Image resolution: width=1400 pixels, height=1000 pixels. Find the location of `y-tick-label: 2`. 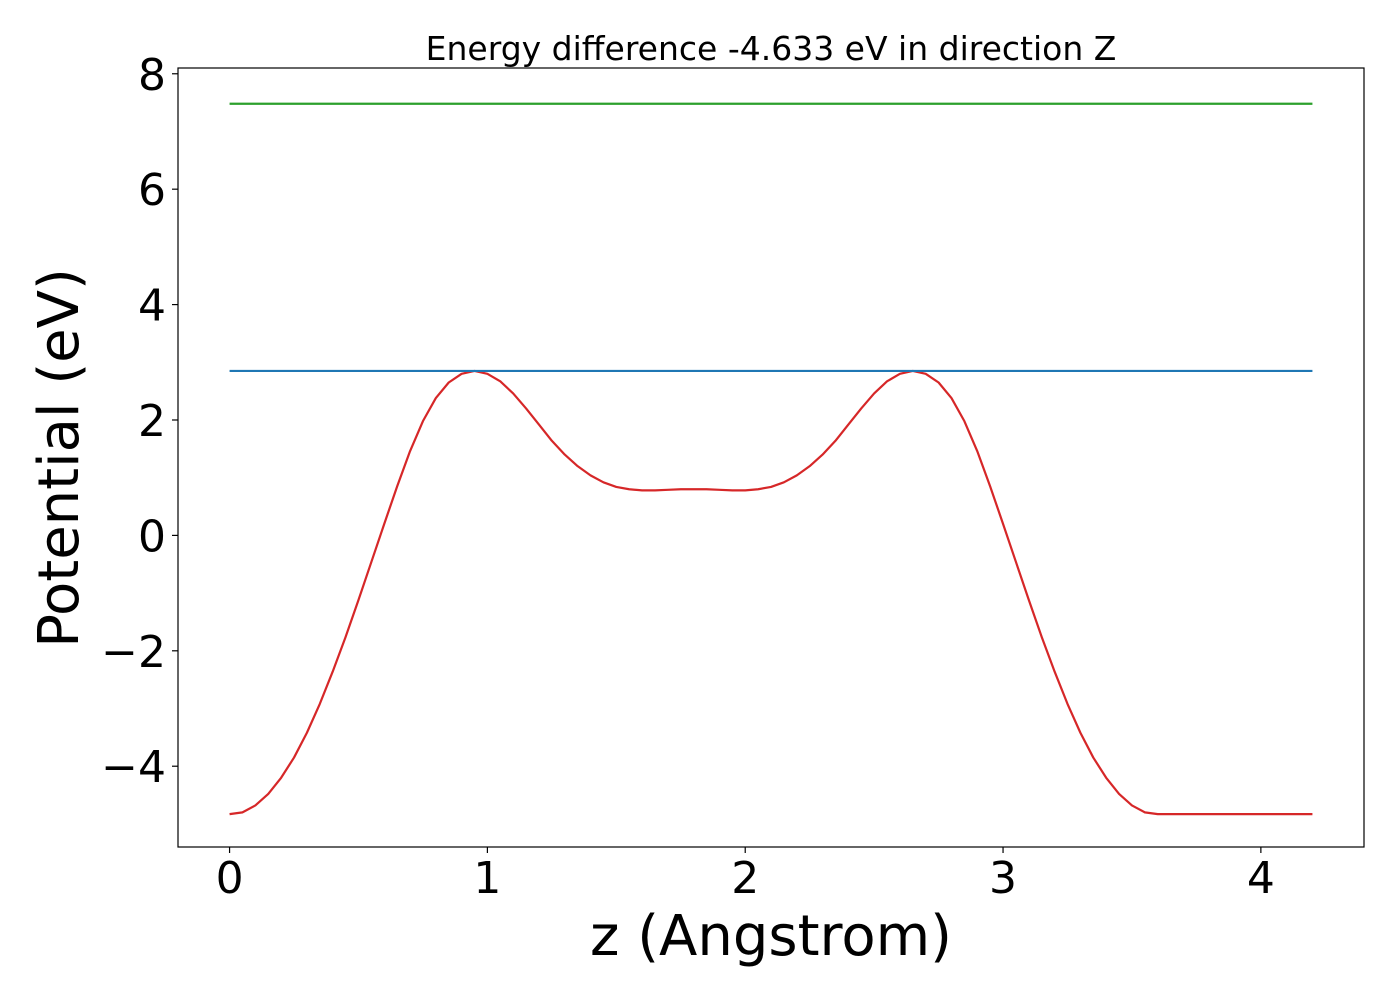

y-tick-label: 2 is located at coordinates (152, 421).